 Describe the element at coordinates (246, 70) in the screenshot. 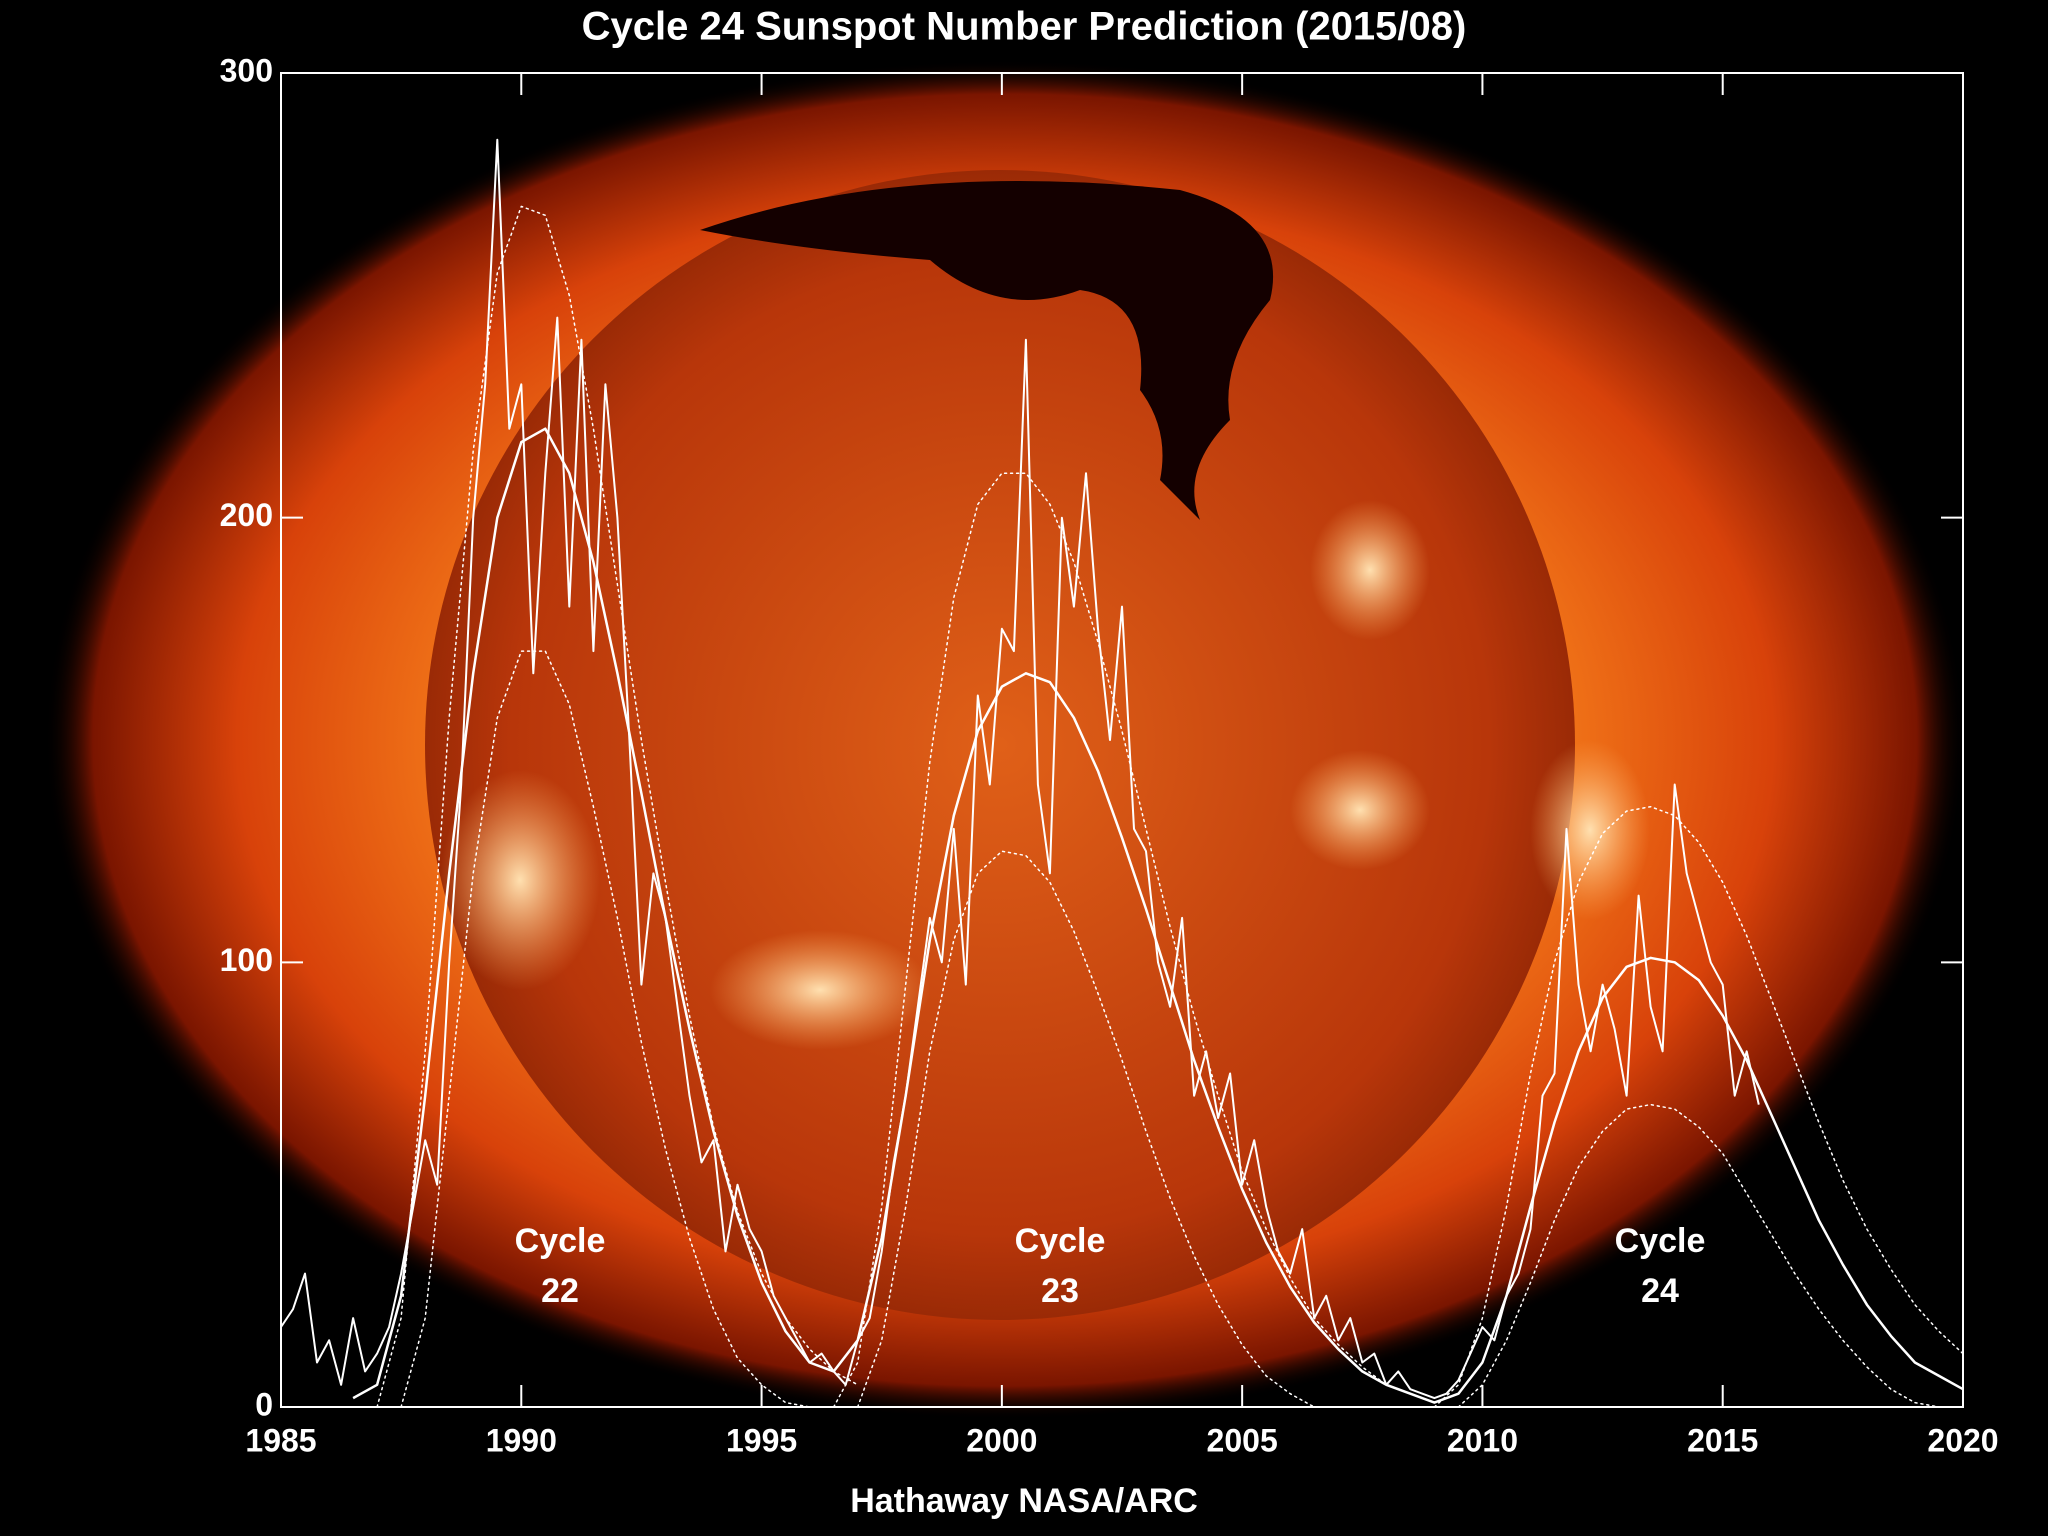

I see `y-tick-label: 300` at that location.